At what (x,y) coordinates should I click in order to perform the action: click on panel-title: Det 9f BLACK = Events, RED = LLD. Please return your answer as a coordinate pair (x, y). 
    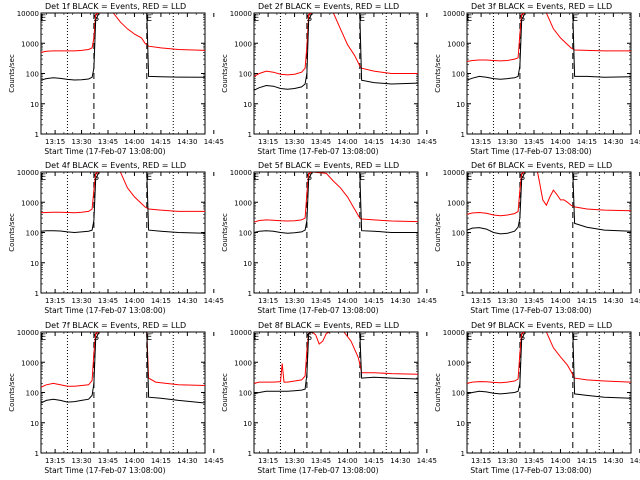
    Looking at the image, I should click on (541, 325).